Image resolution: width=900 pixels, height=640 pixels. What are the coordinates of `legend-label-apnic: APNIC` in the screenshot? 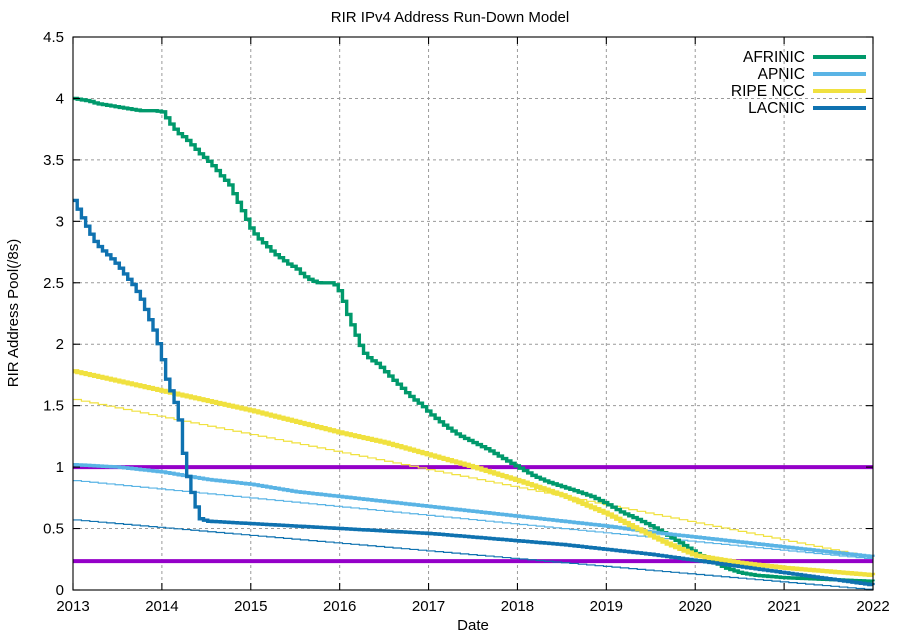 It's located at (781, 74).